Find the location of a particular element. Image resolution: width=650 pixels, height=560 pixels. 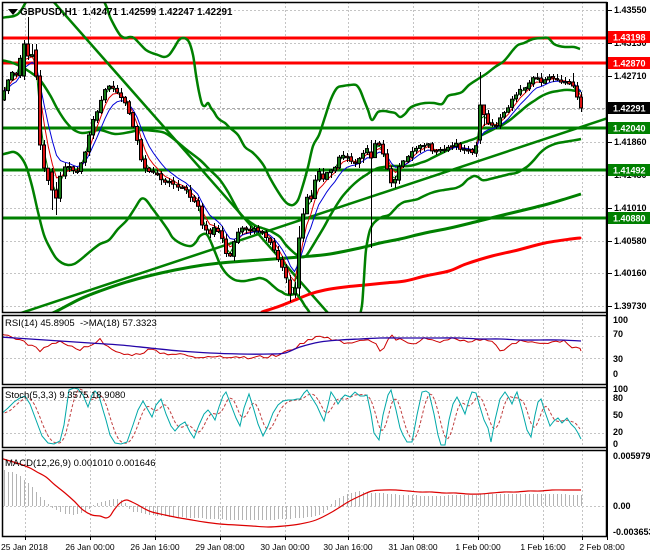

svg-text:MACD(12,26,9) 0.001010 0.00164: MACD(12,26,9) 0.001010 0.001646 is located at coordinates (80, 463).